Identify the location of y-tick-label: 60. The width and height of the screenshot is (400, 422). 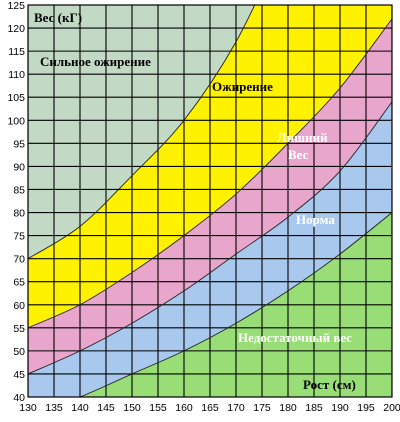
(19, 306).